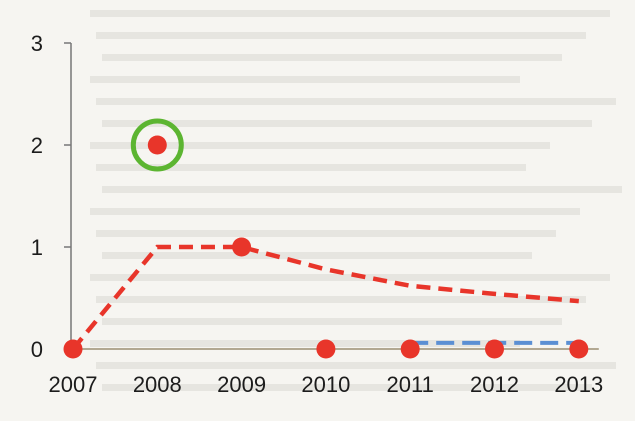 This screenshot has width=635, height=421. What do you see at coordinates (157, 384) in the screenshot?
I see `x-tick-label: 2008` at bounding box center [157, 384].